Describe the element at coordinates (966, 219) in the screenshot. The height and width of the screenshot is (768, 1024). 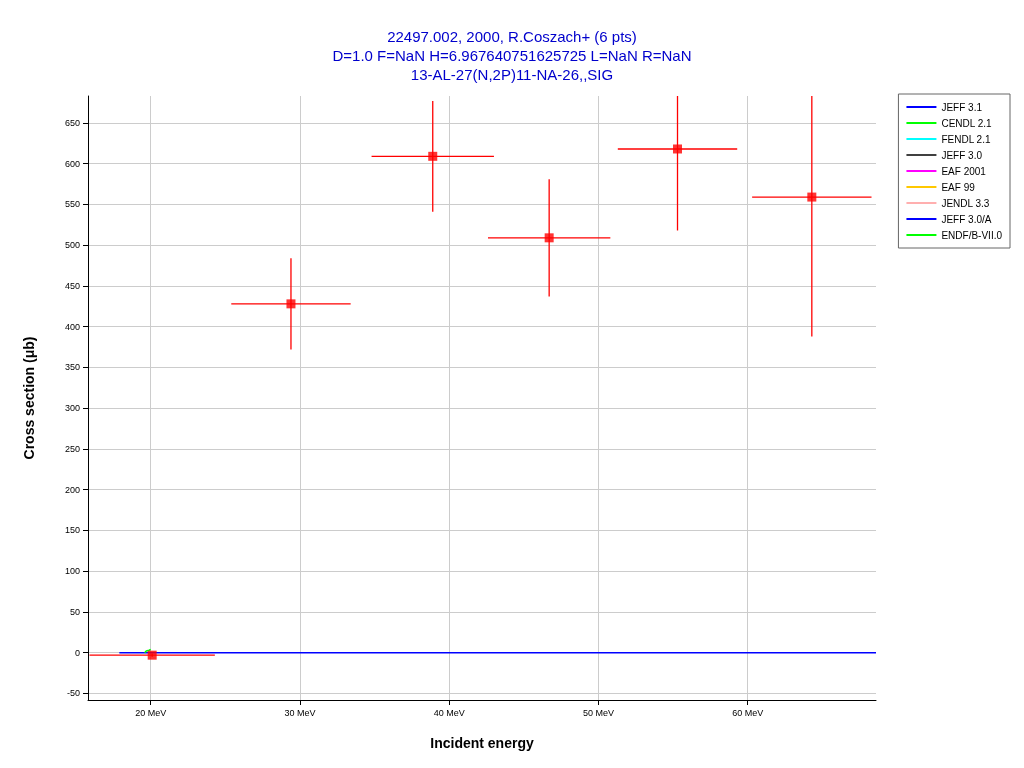
I see `legend-label: JEFF 3.0/A` at that location.